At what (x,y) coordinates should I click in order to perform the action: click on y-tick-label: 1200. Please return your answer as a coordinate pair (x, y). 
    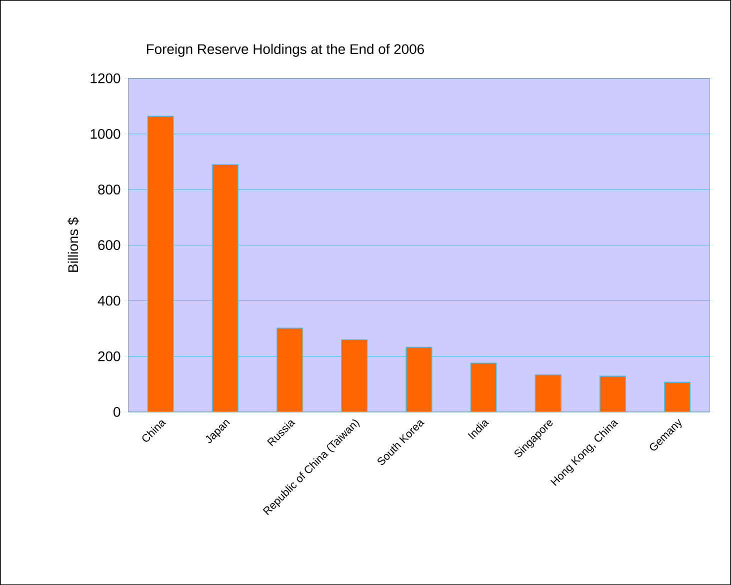
    Looking at the image, I should click on (105, 78).